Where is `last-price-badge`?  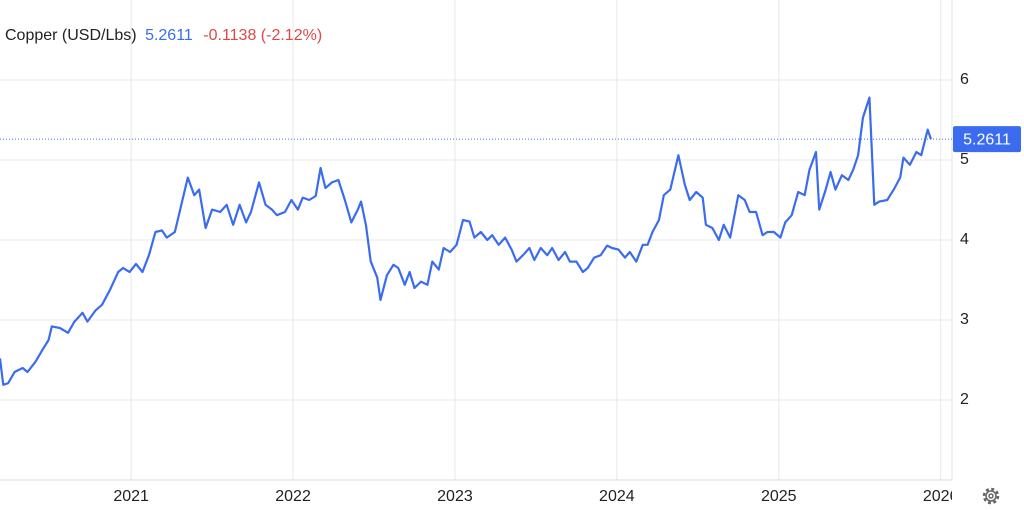
last-price-badge is located at coordinates (987, 139).